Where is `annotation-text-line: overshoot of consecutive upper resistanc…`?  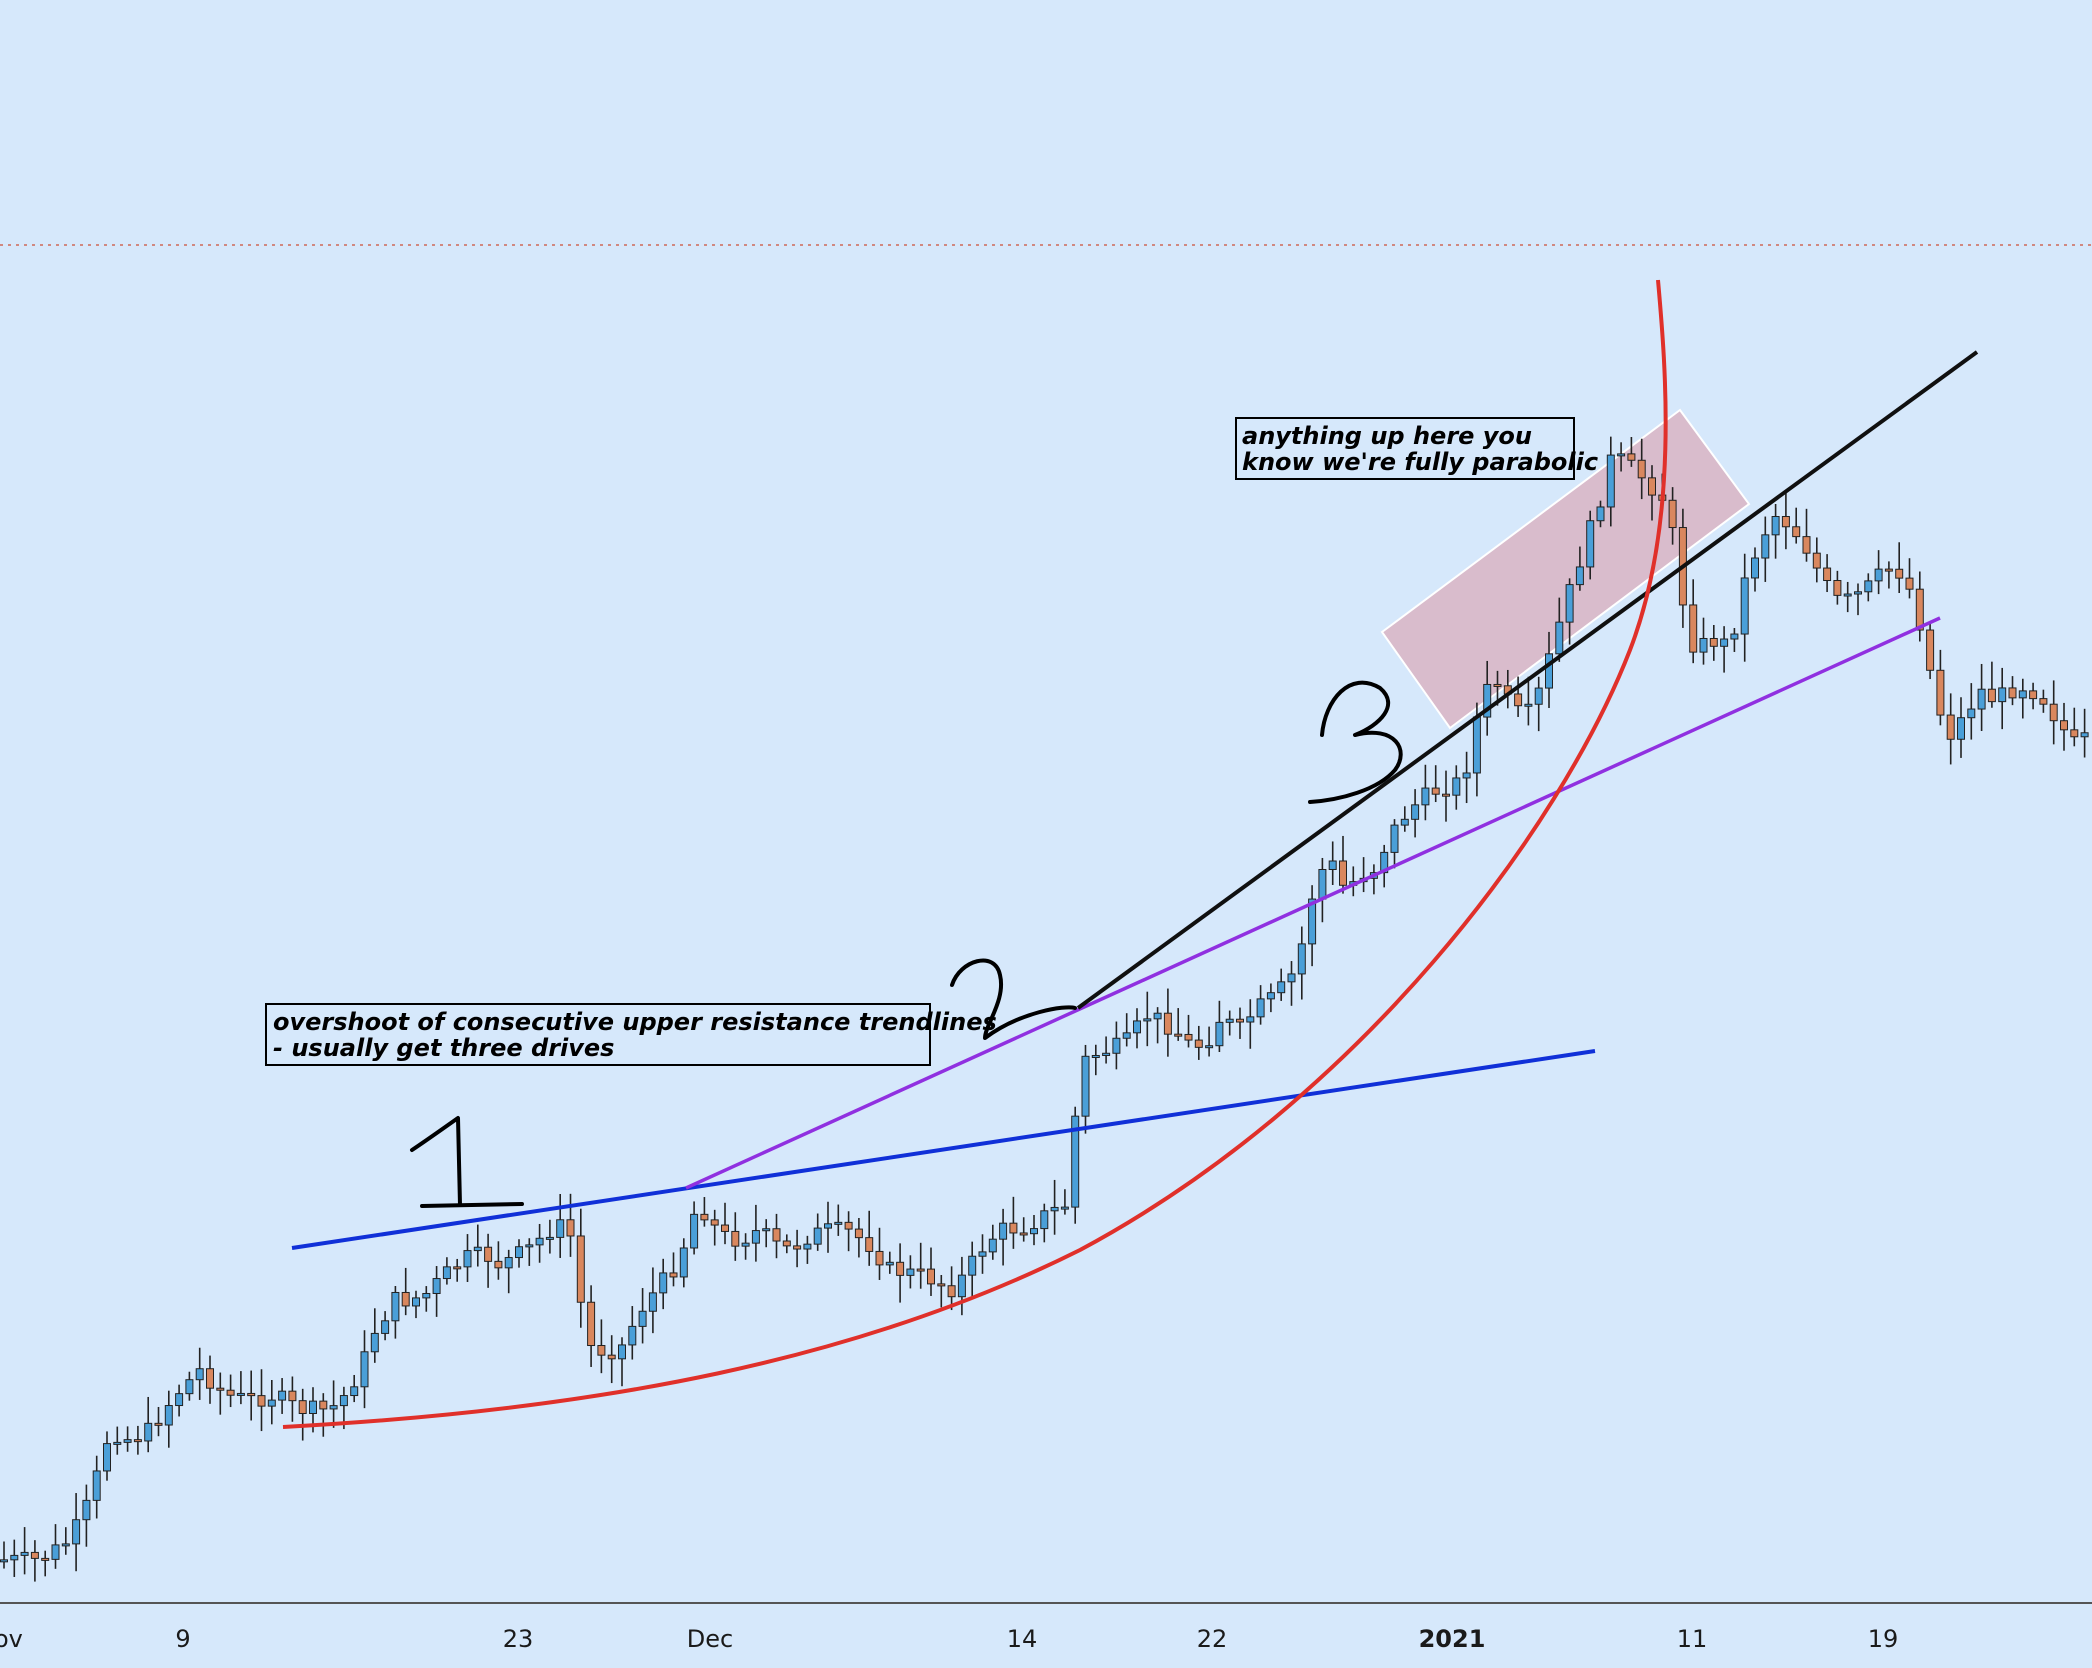
annotation-text-line: overshoot of consecutive upper resistanc… is located at coordinates (635, 1022).